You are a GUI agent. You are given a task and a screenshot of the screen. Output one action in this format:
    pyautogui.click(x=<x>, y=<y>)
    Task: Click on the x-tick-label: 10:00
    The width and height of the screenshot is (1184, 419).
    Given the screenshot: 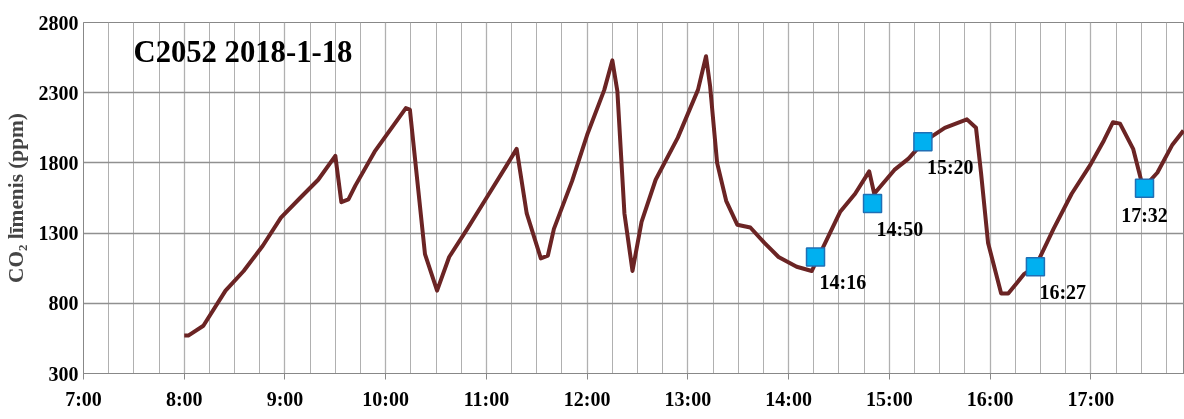 What is the action you would take?
    pyautogui.click(x=386, y=398)
    